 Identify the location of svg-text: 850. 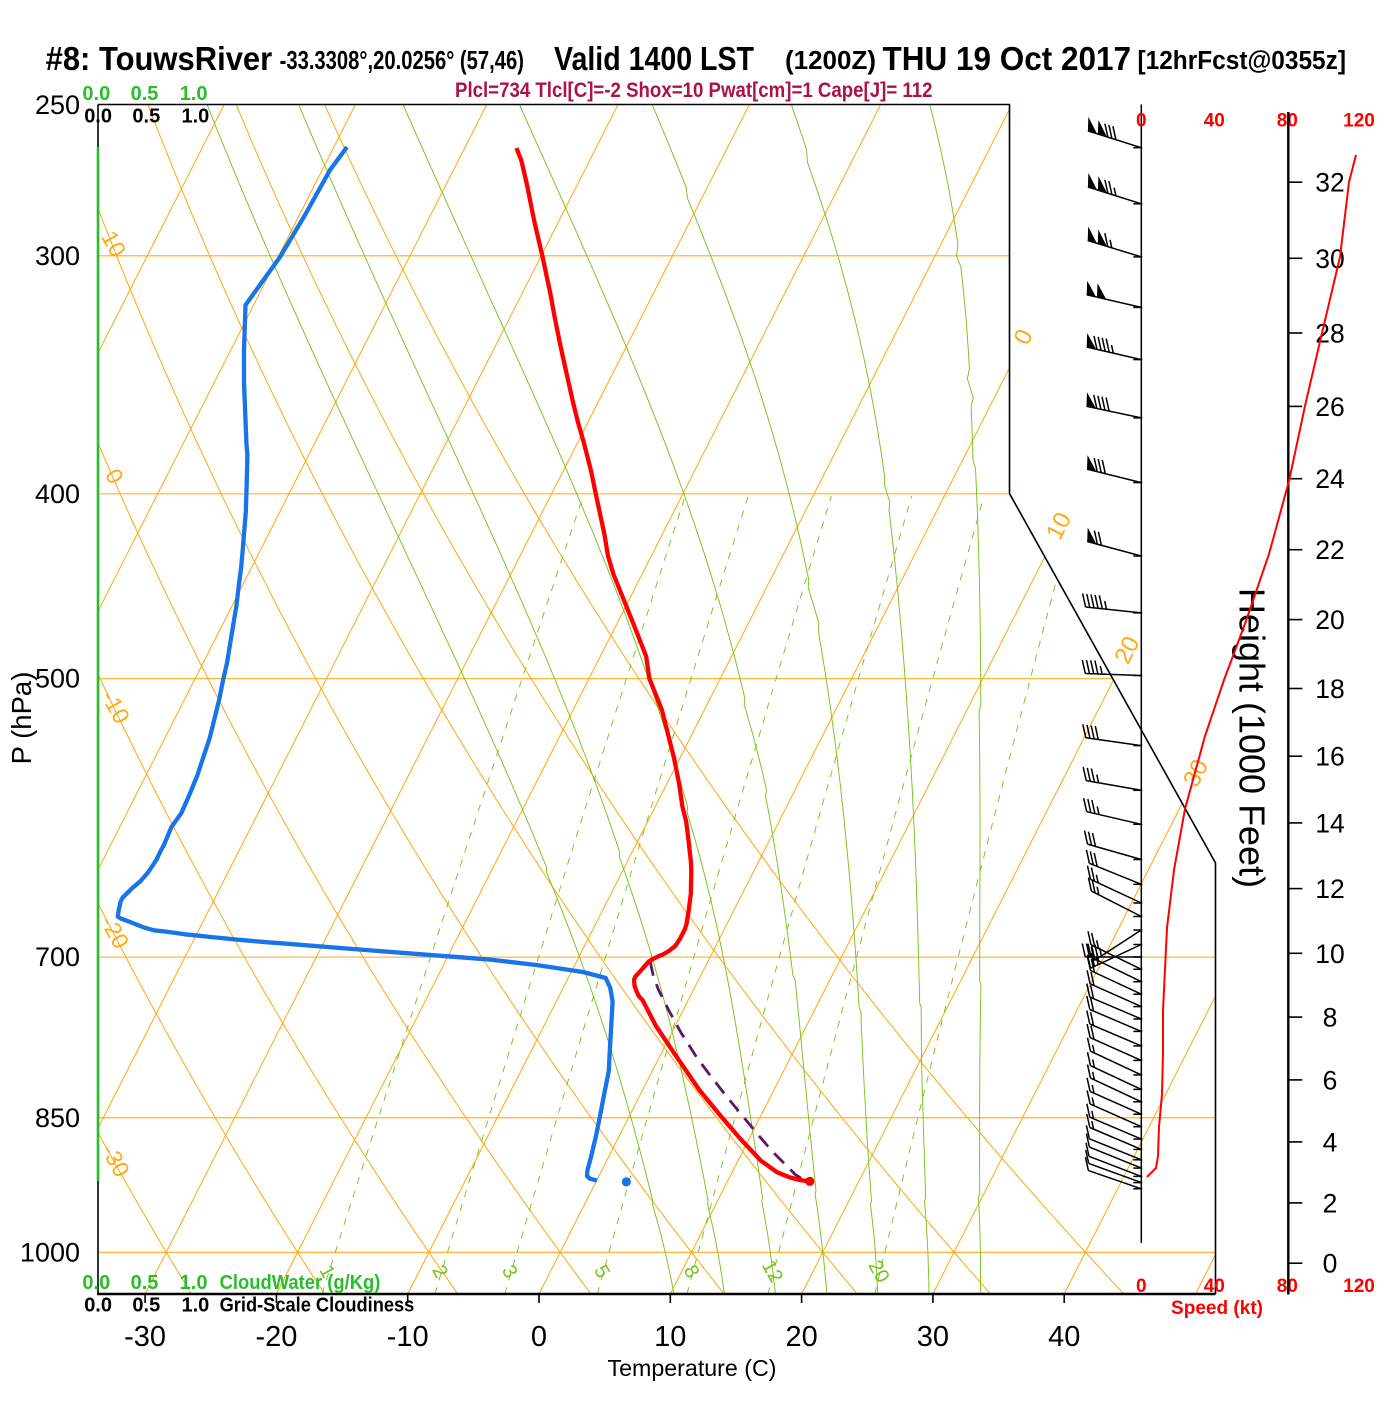
(57, 1118).